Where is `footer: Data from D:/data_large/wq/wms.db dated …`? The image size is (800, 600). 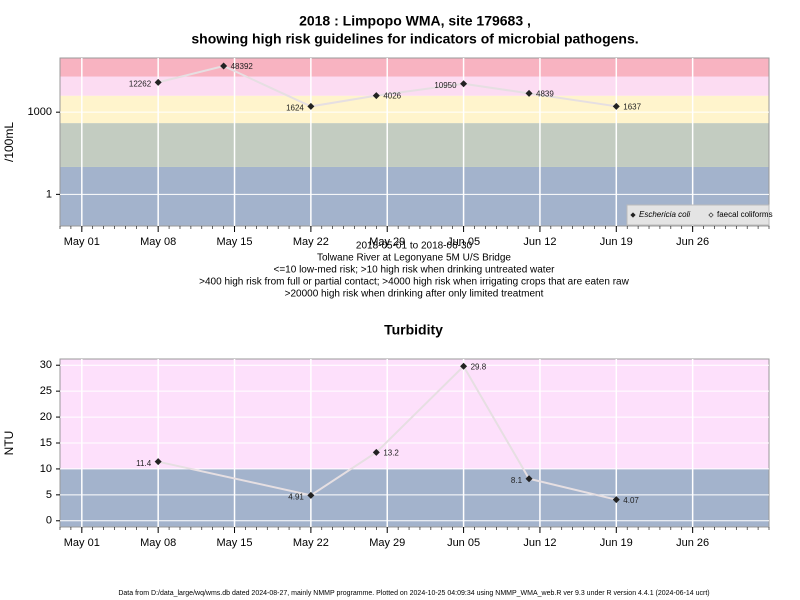 footer: Data from D:/data_large/wq/wms.db dated … is located at coordinates (413, 593).